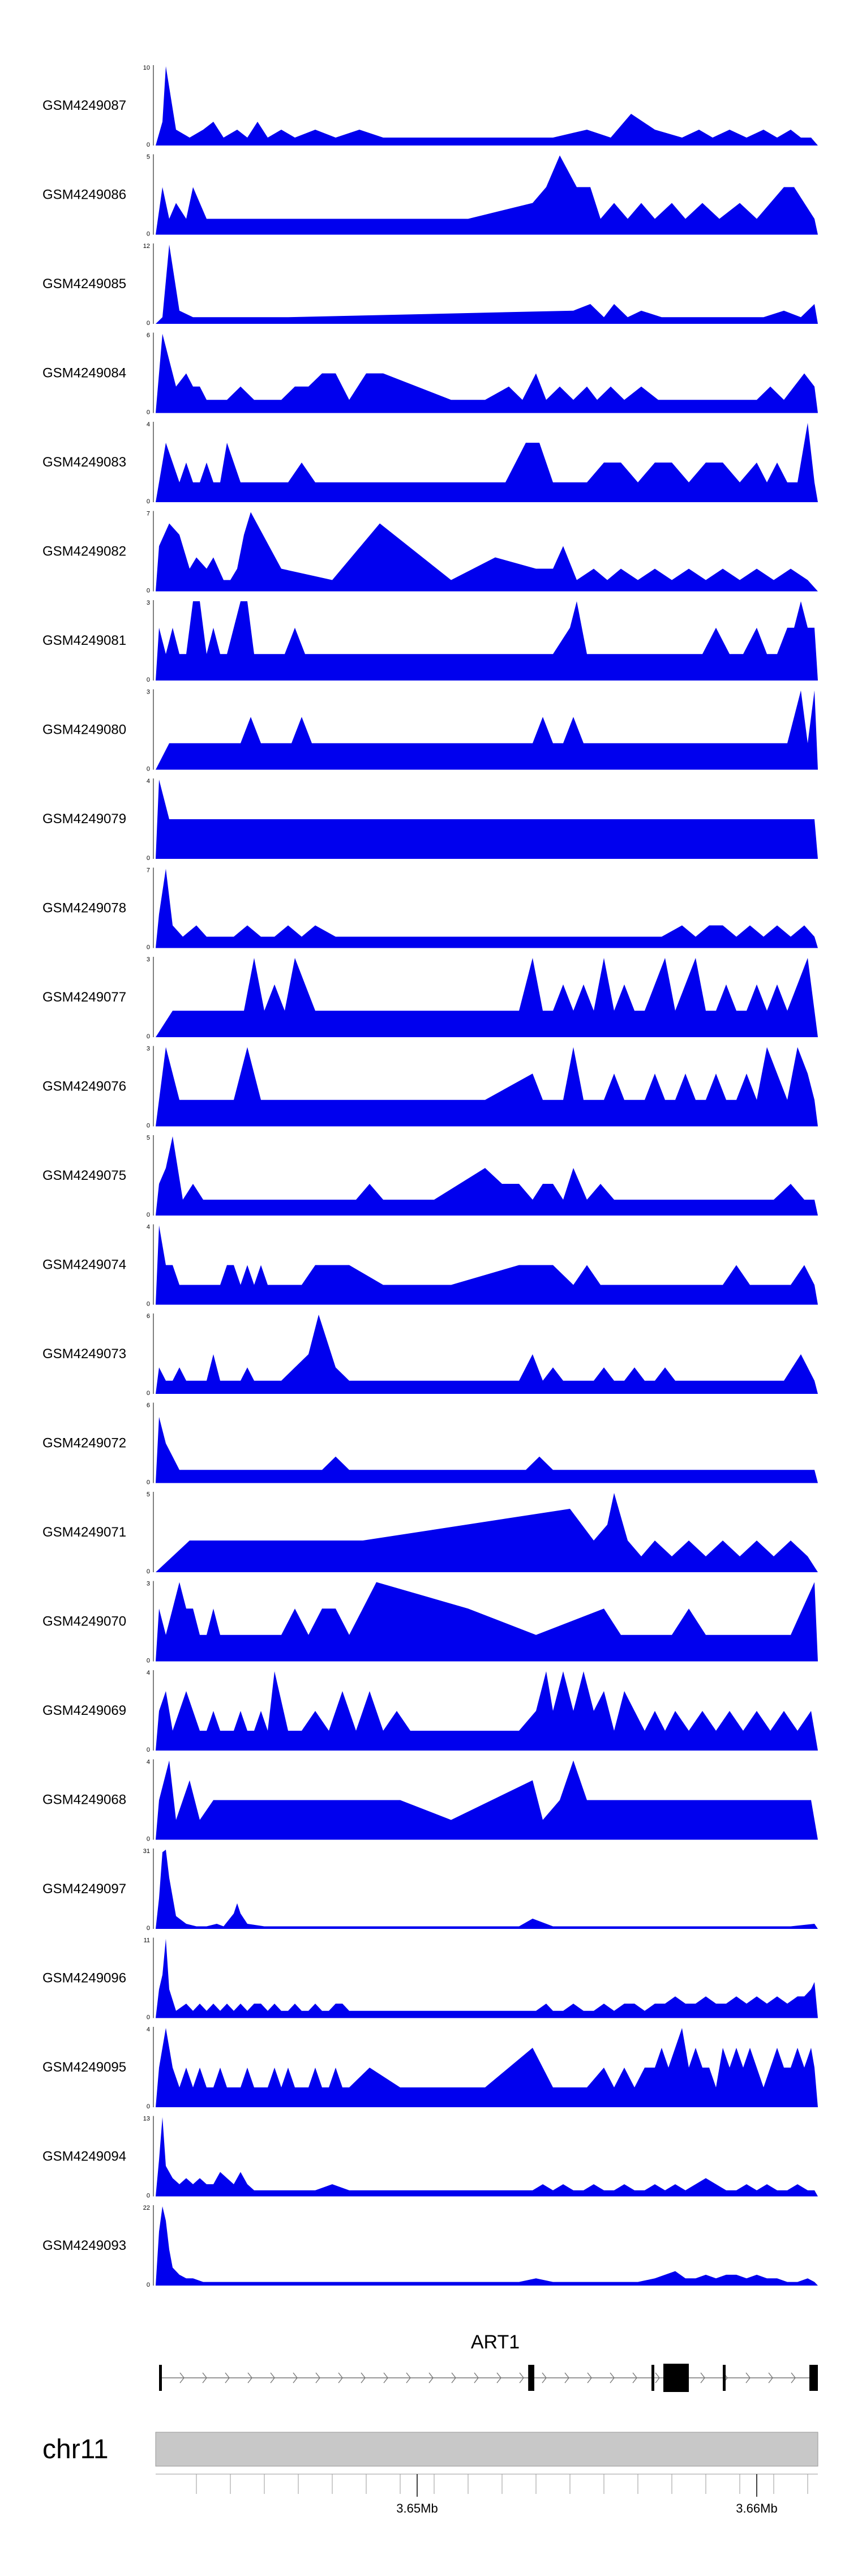 Image resolution: width=849 pixels, height=2576 pixels. Describe the element at coordinates (148, 1762) in the screenshot. I see `y-max-label: 4` at that location.